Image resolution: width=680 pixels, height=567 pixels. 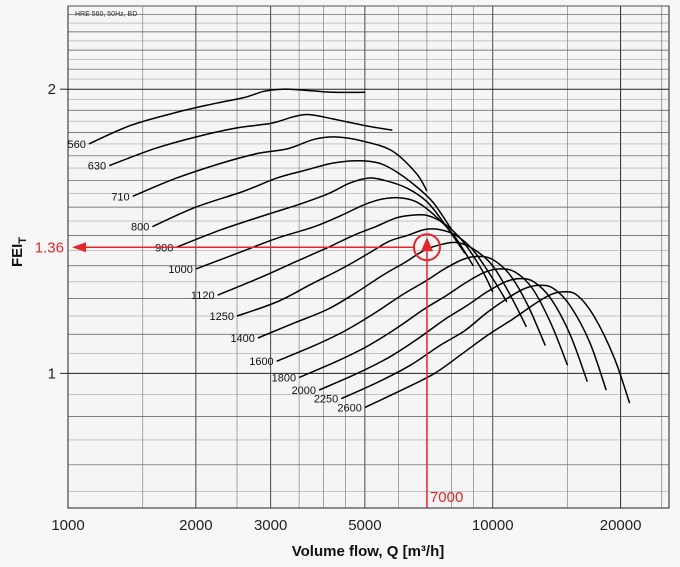 What do you see at coordinates (52, 373) in the screenshot?
I see `y-tick-label: 1` at bounding box center [52, 373].